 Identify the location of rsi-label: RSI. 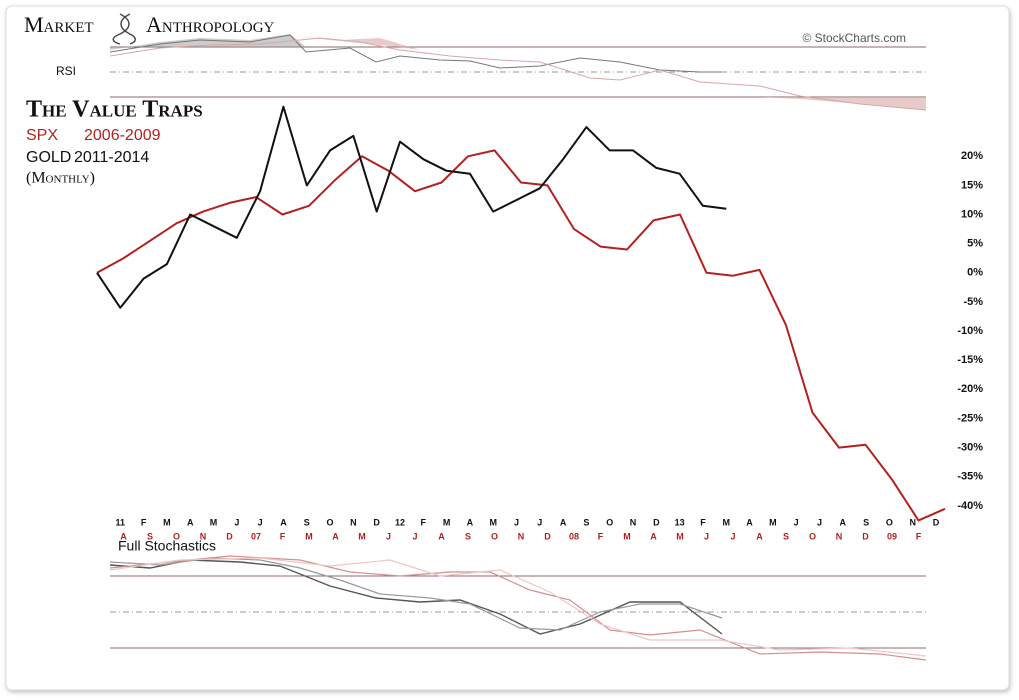
(66, 71).